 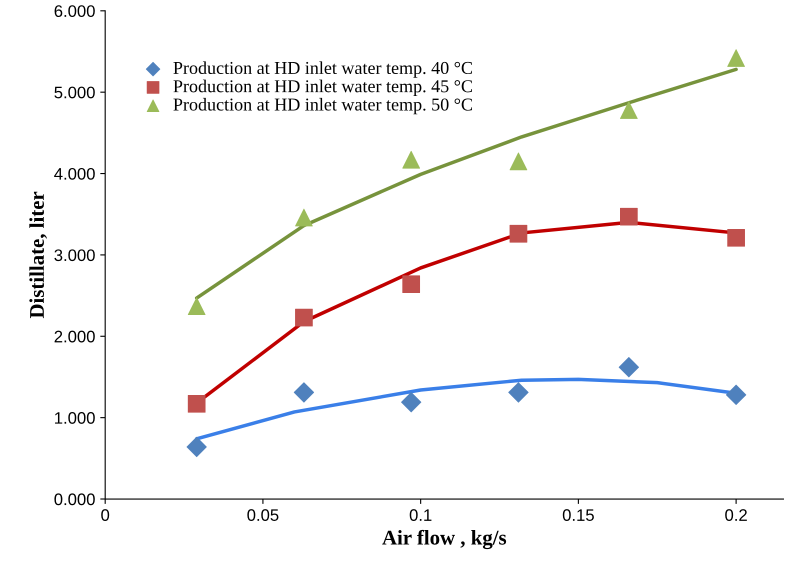 I want to click on x-tick-label: 0.05, so click(x=262, y=515).